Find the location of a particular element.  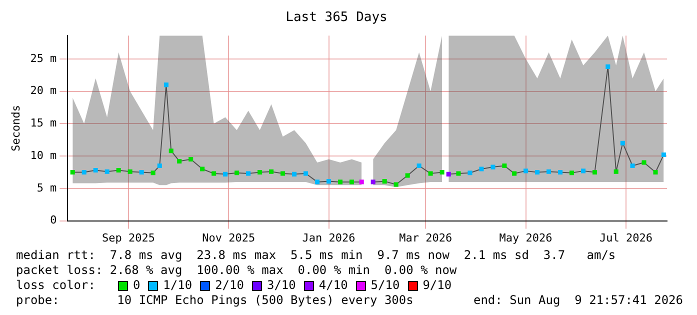

y-tick-label: 10 m is located at coordinates (44, 155).